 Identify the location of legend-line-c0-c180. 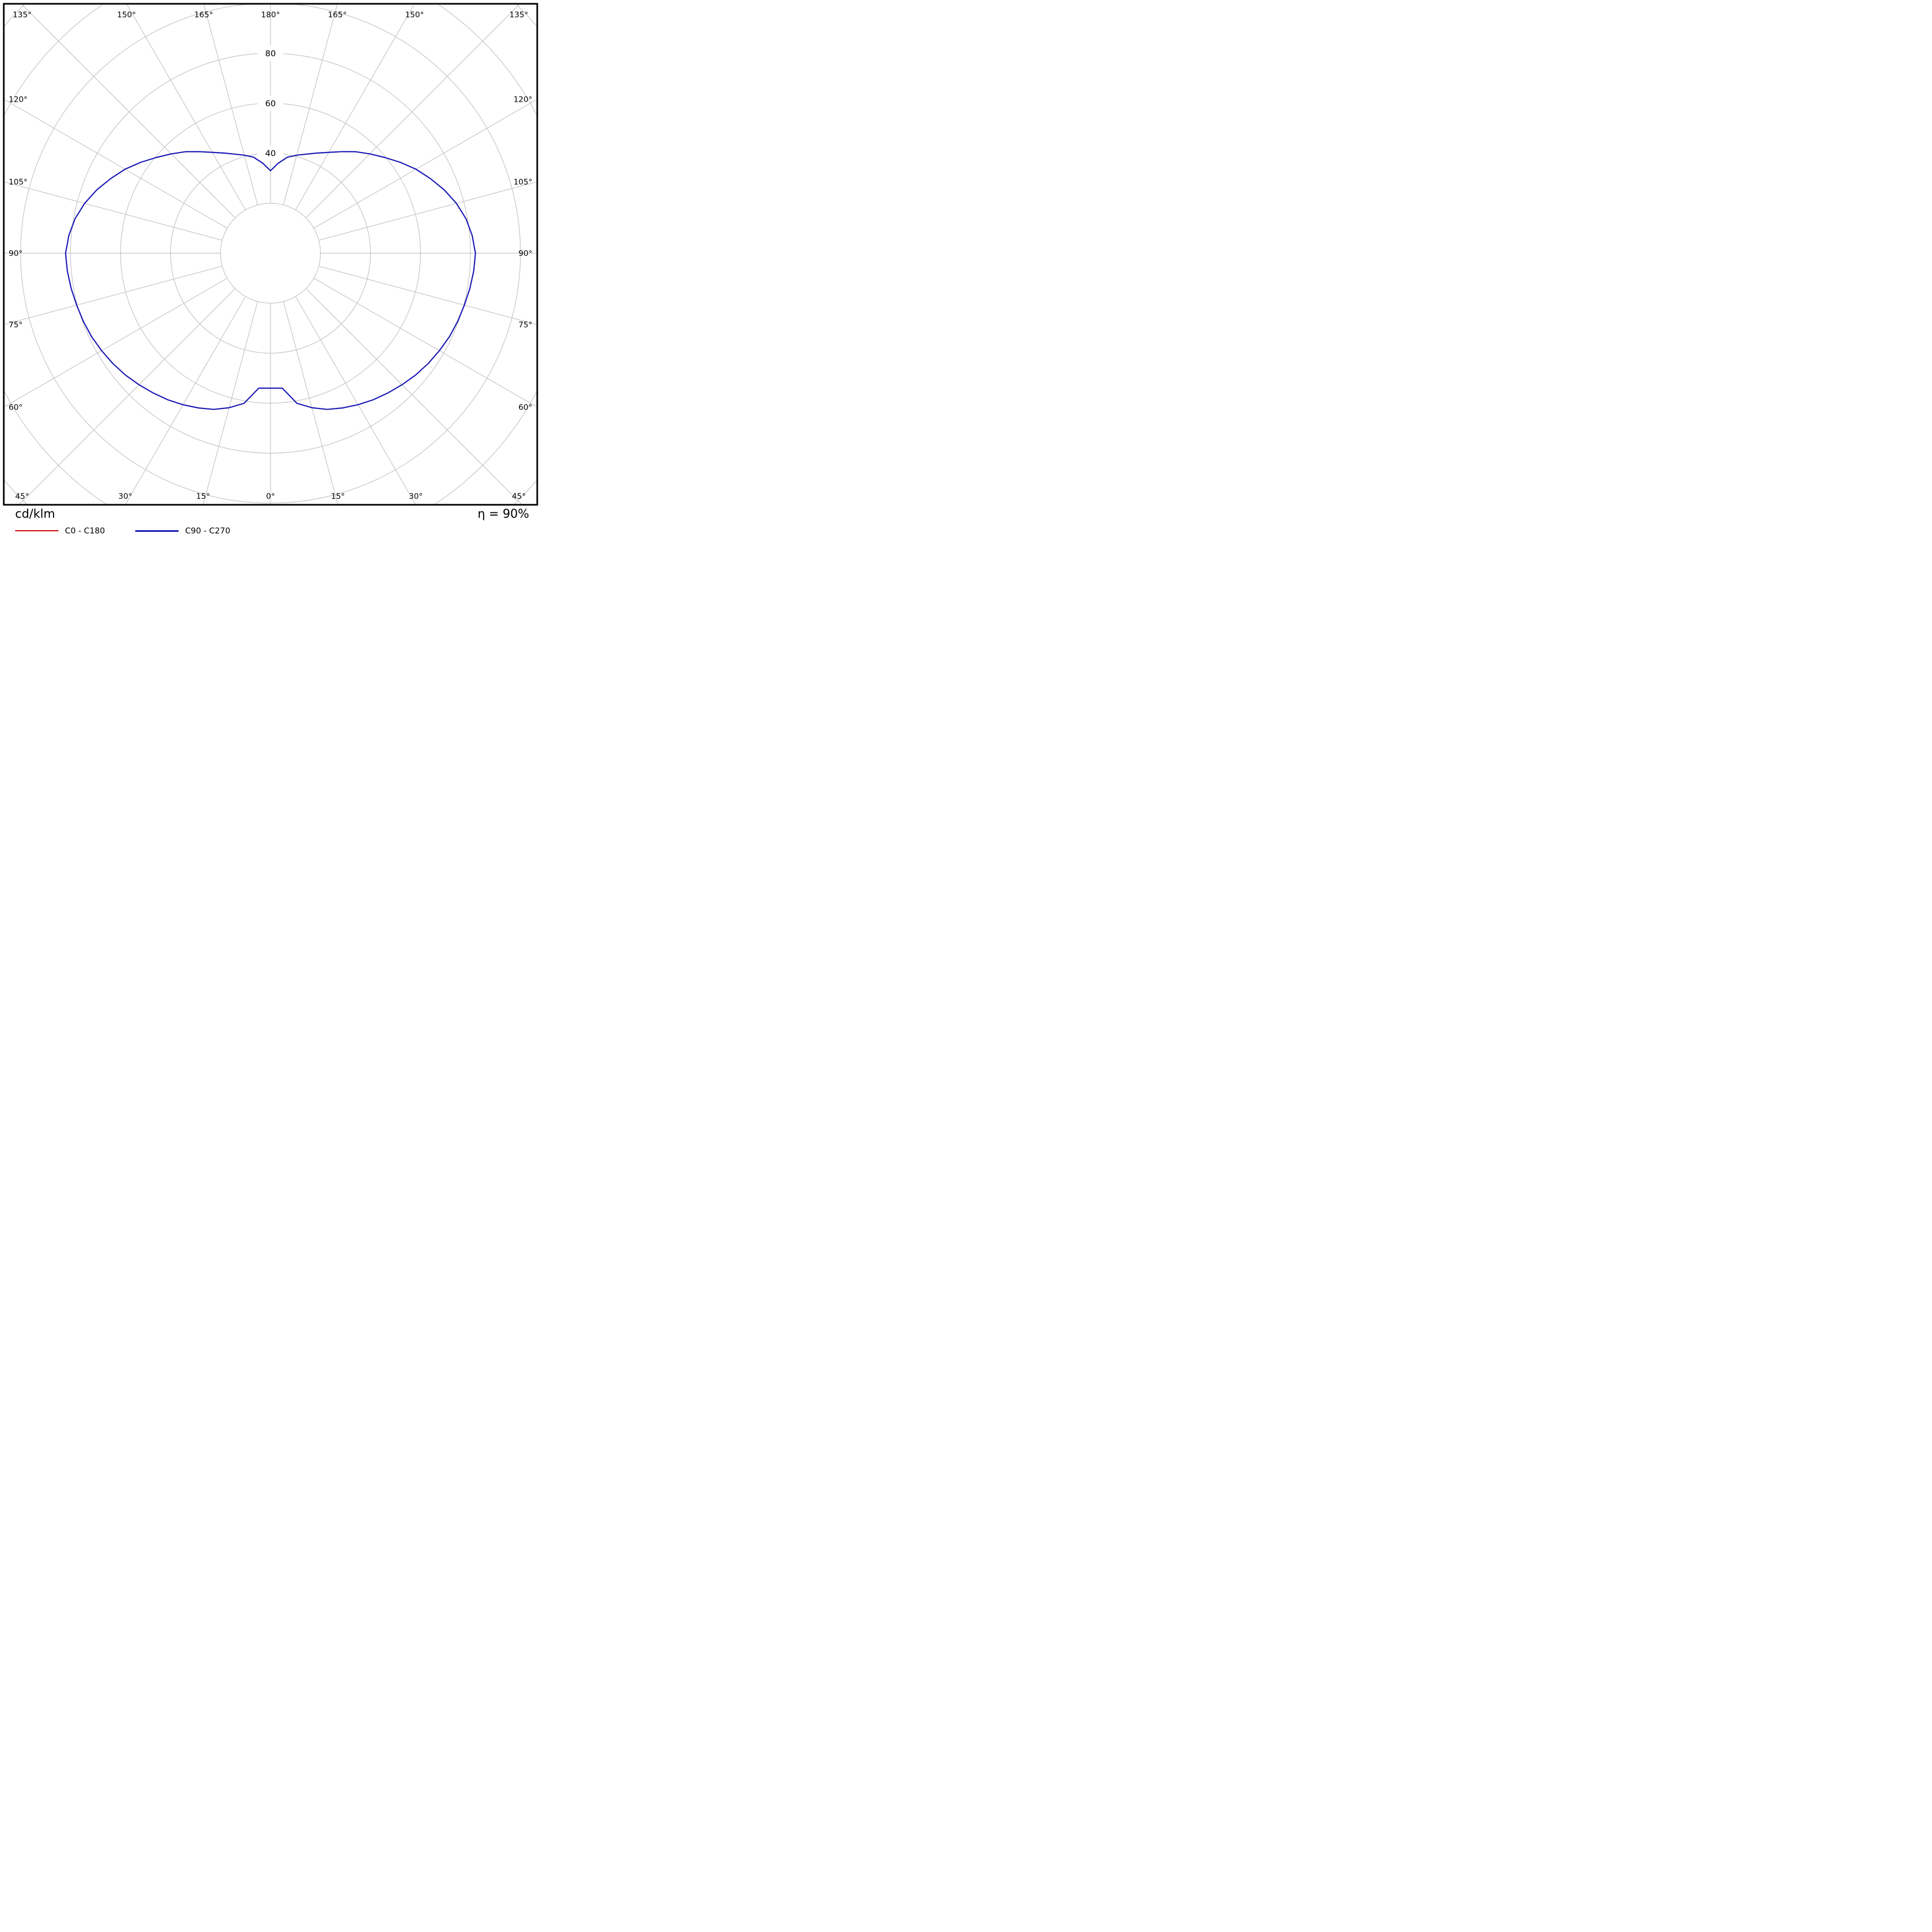
(36, 530).